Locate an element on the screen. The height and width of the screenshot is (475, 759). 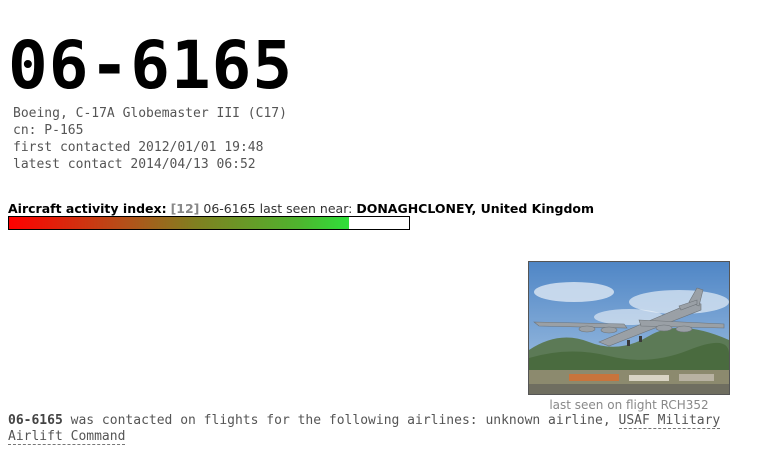
aircraft-type: Boeing, C-17A Globemaster III (C17) is located at coordinates (150, 113).